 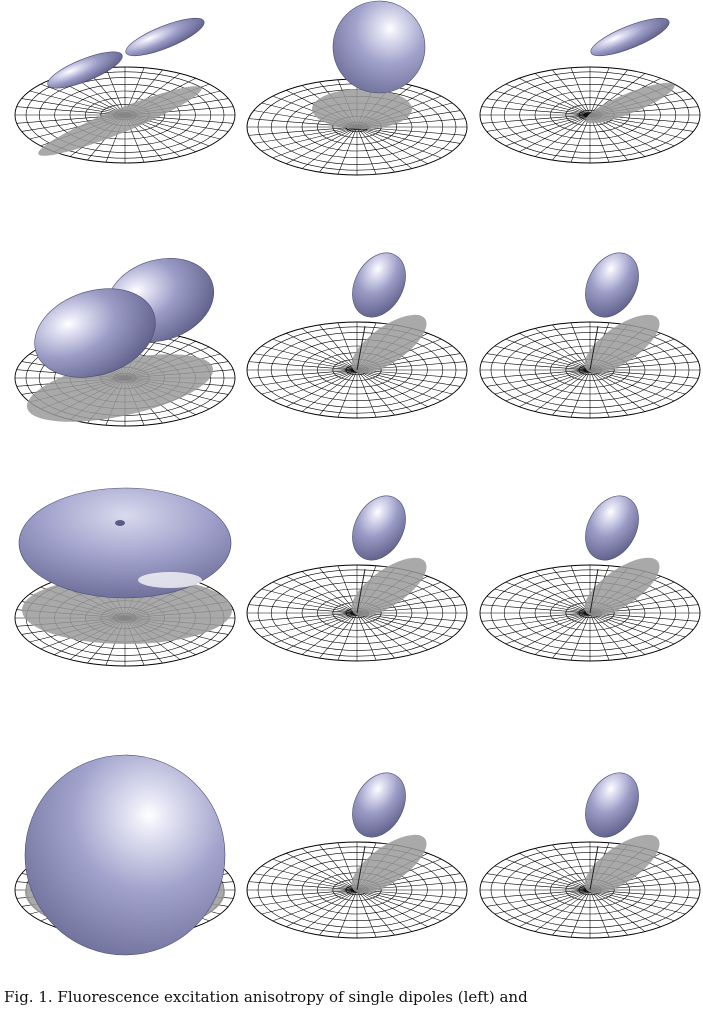 What do you see at coordinates (120, 523) in the screenshot?
I see `torus-dimple` at bounding box center [120, 523].